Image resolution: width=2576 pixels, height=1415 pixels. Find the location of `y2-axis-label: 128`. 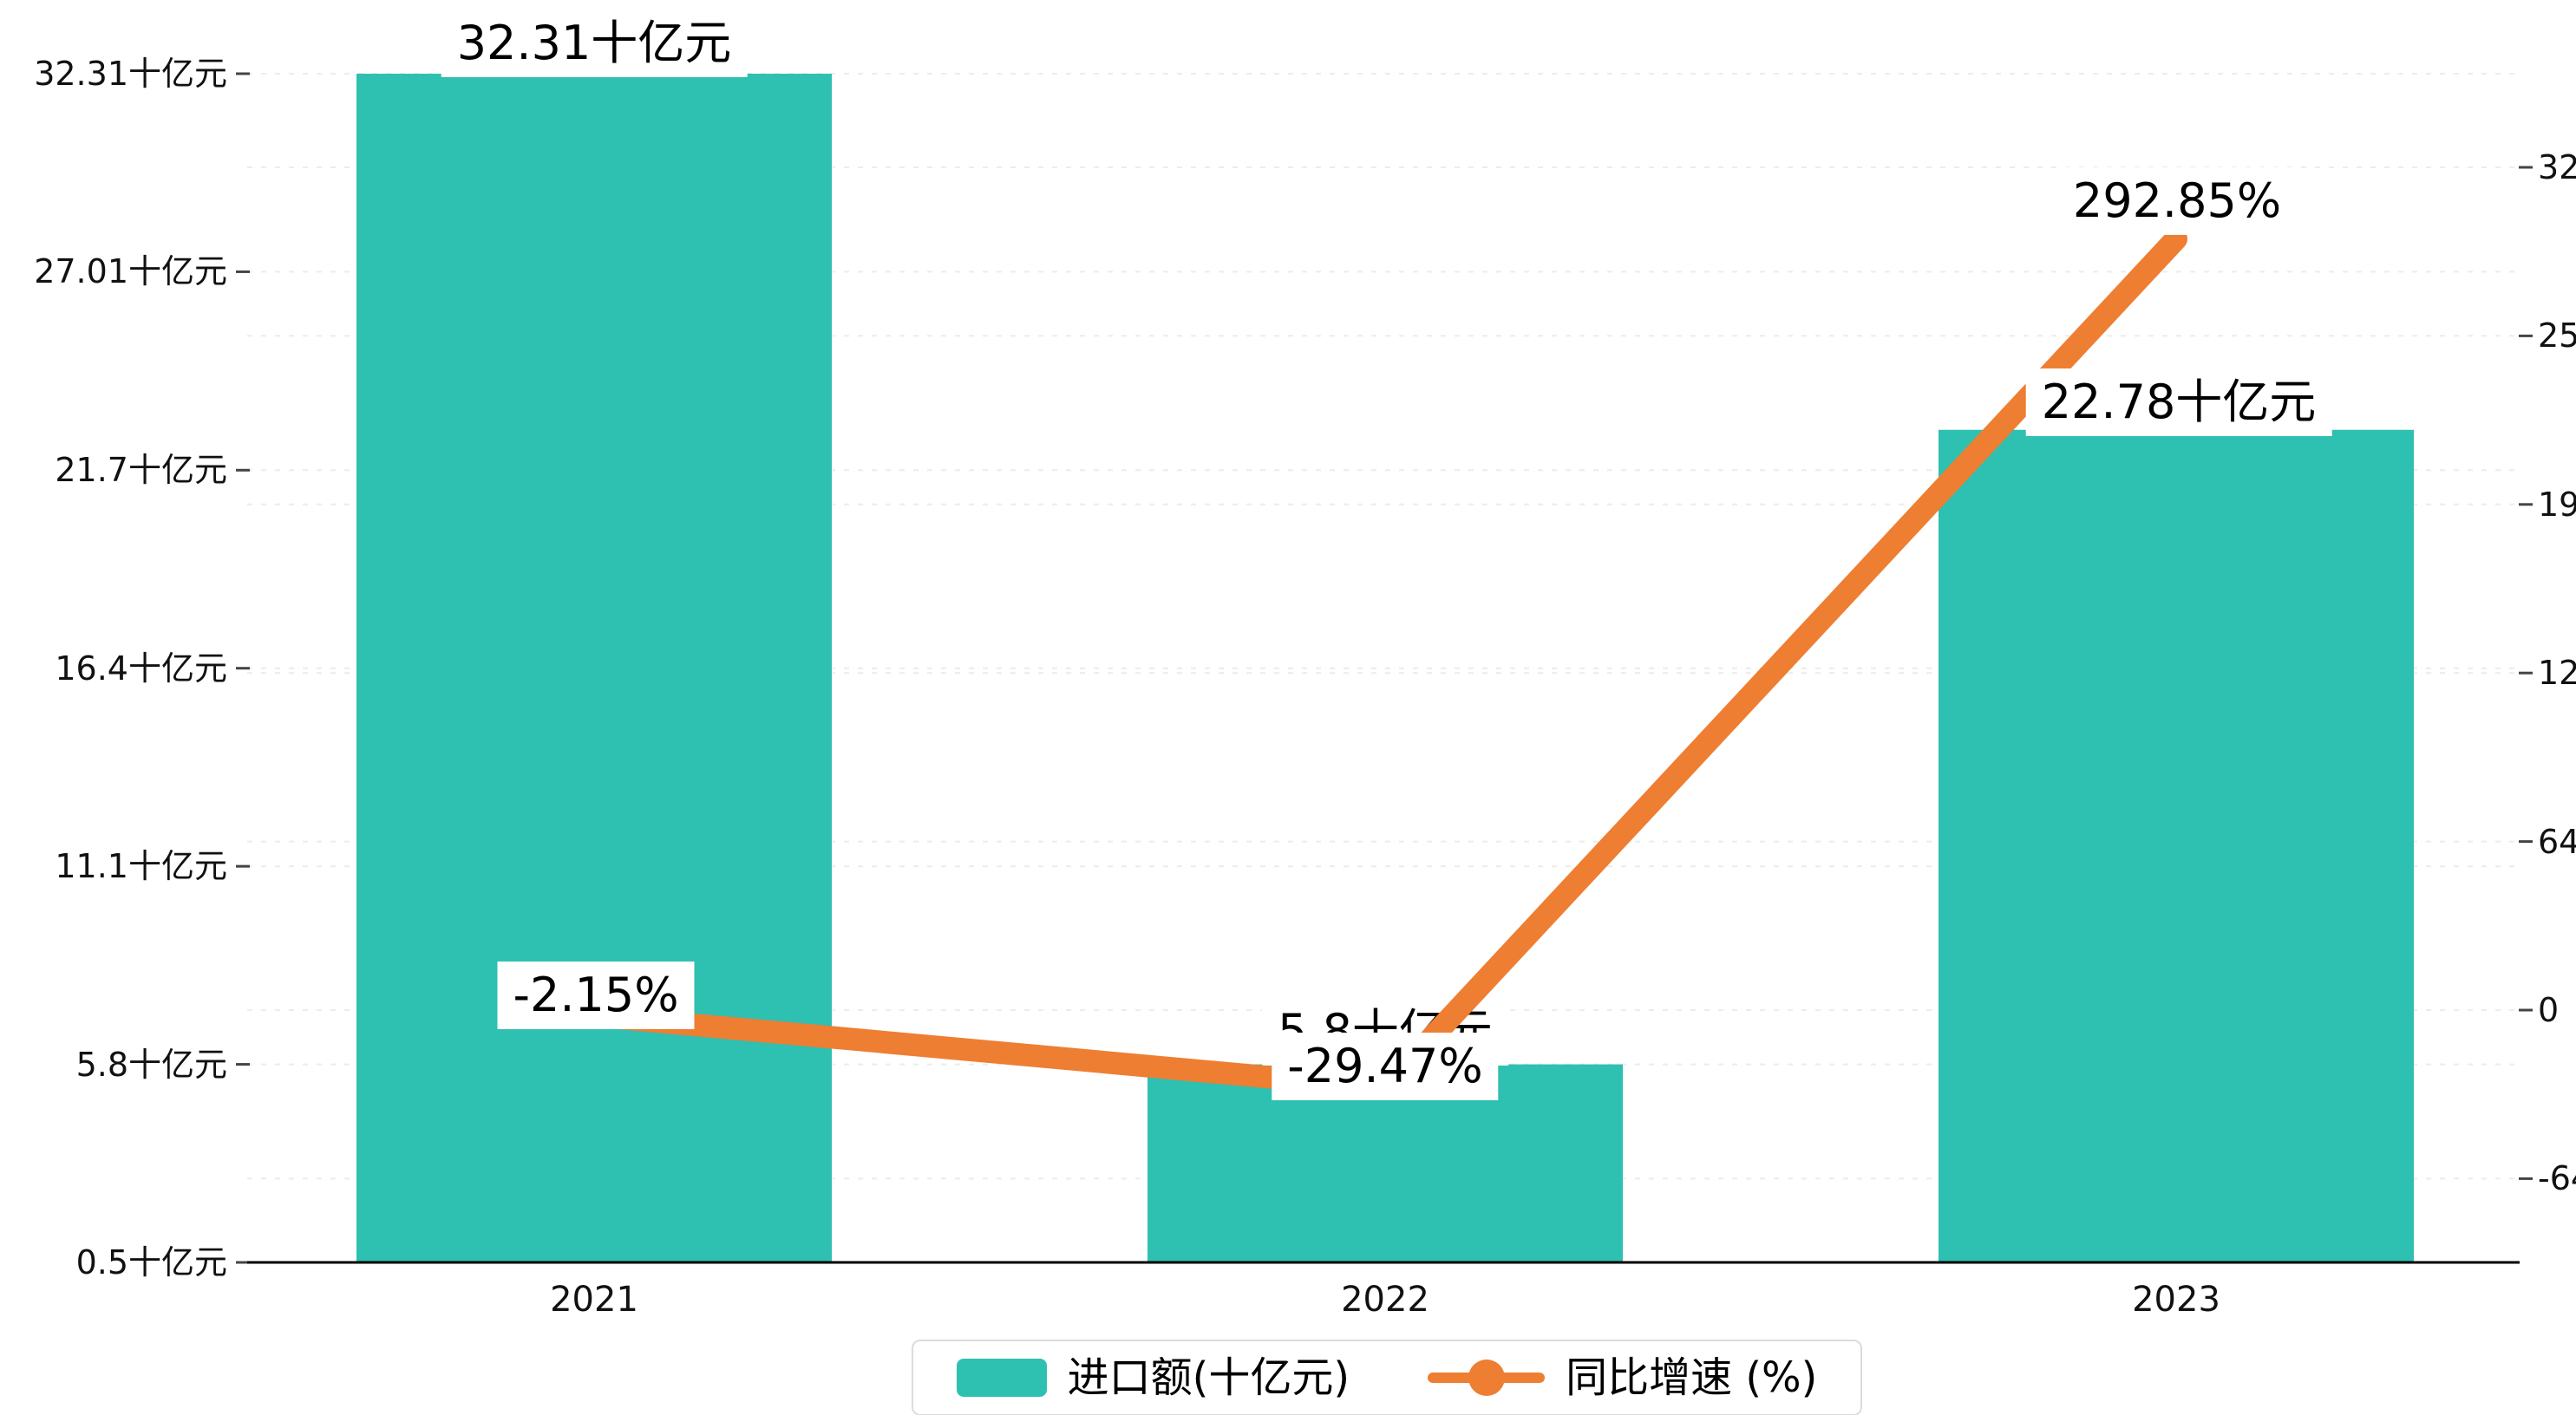

y2-axis-label: 128 is located at coordinates (2557, 673).